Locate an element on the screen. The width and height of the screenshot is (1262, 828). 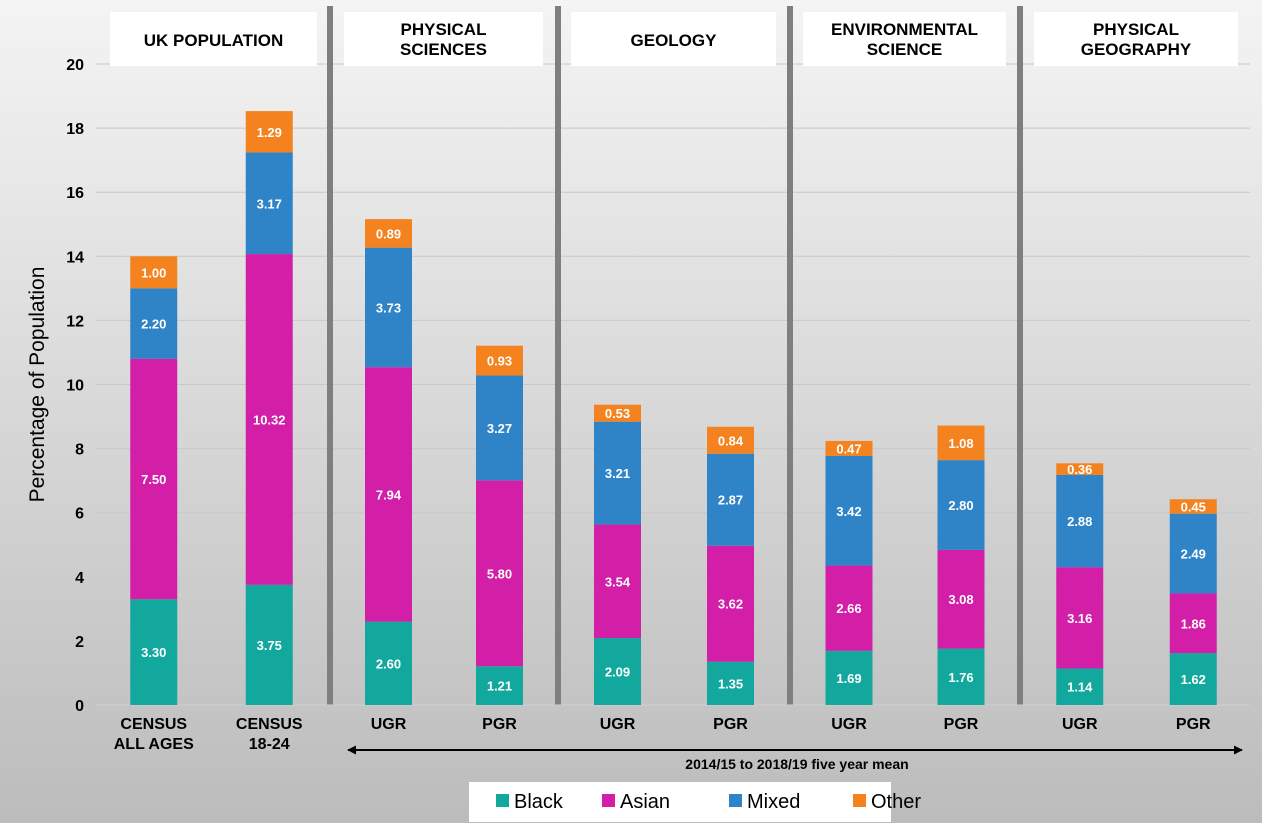
data-label: 0.45 is located at coordinates (1193, 506).